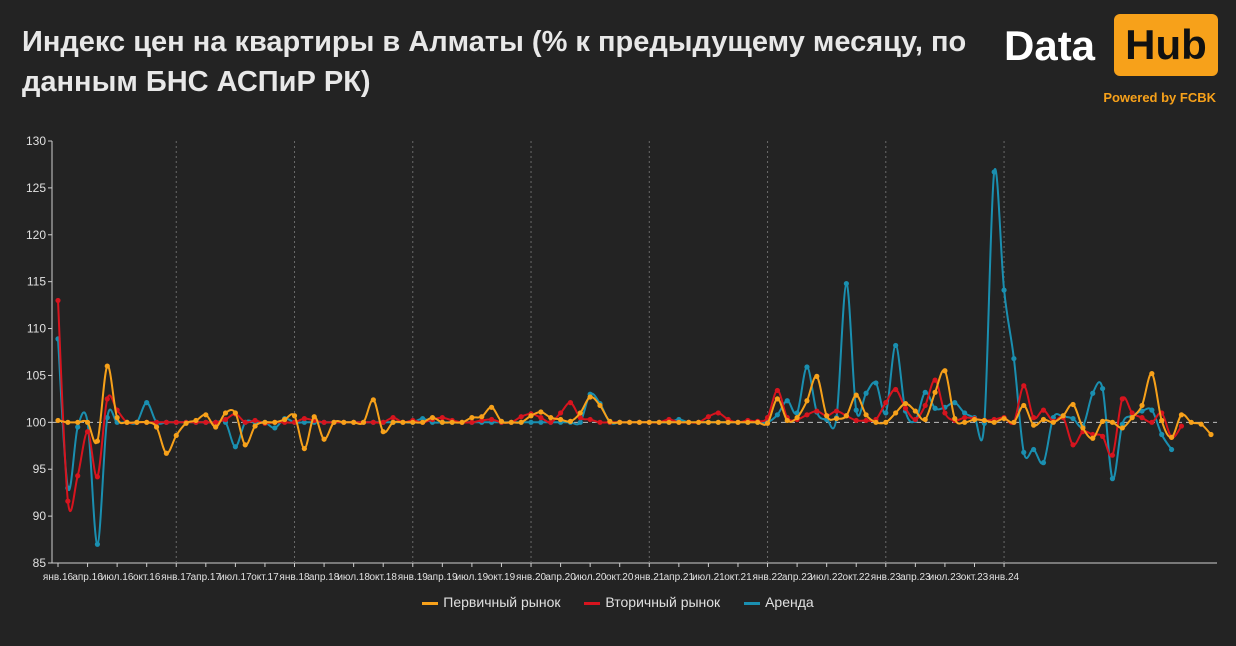  Describe the element at coordinates (649, 577) in the screenshot. I see `x-tick-label: янв.21` at that location.